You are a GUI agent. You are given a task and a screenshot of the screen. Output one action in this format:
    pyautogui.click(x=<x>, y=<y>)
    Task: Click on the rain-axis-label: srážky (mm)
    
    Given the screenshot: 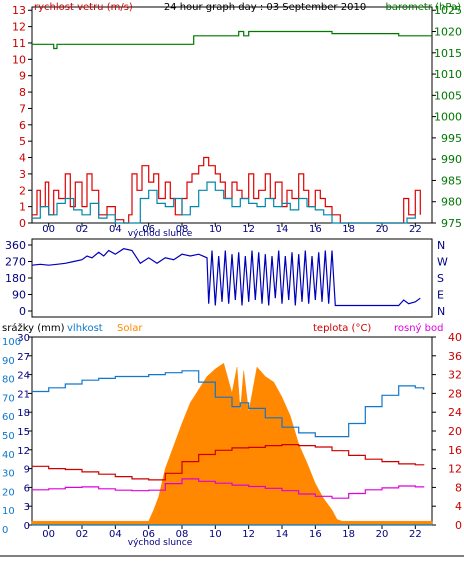 What is the action you would take?
    pyautogui.click(x=33, y=328)
    